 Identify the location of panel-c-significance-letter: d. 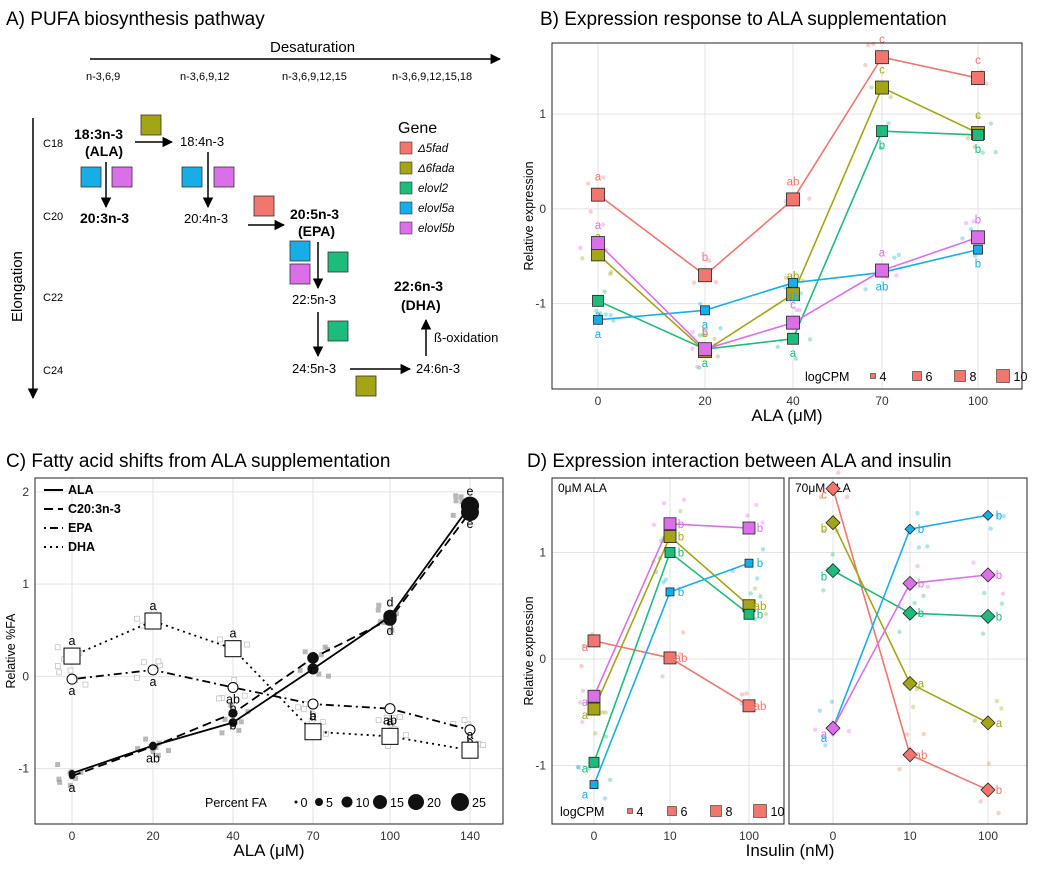
(390, 631).